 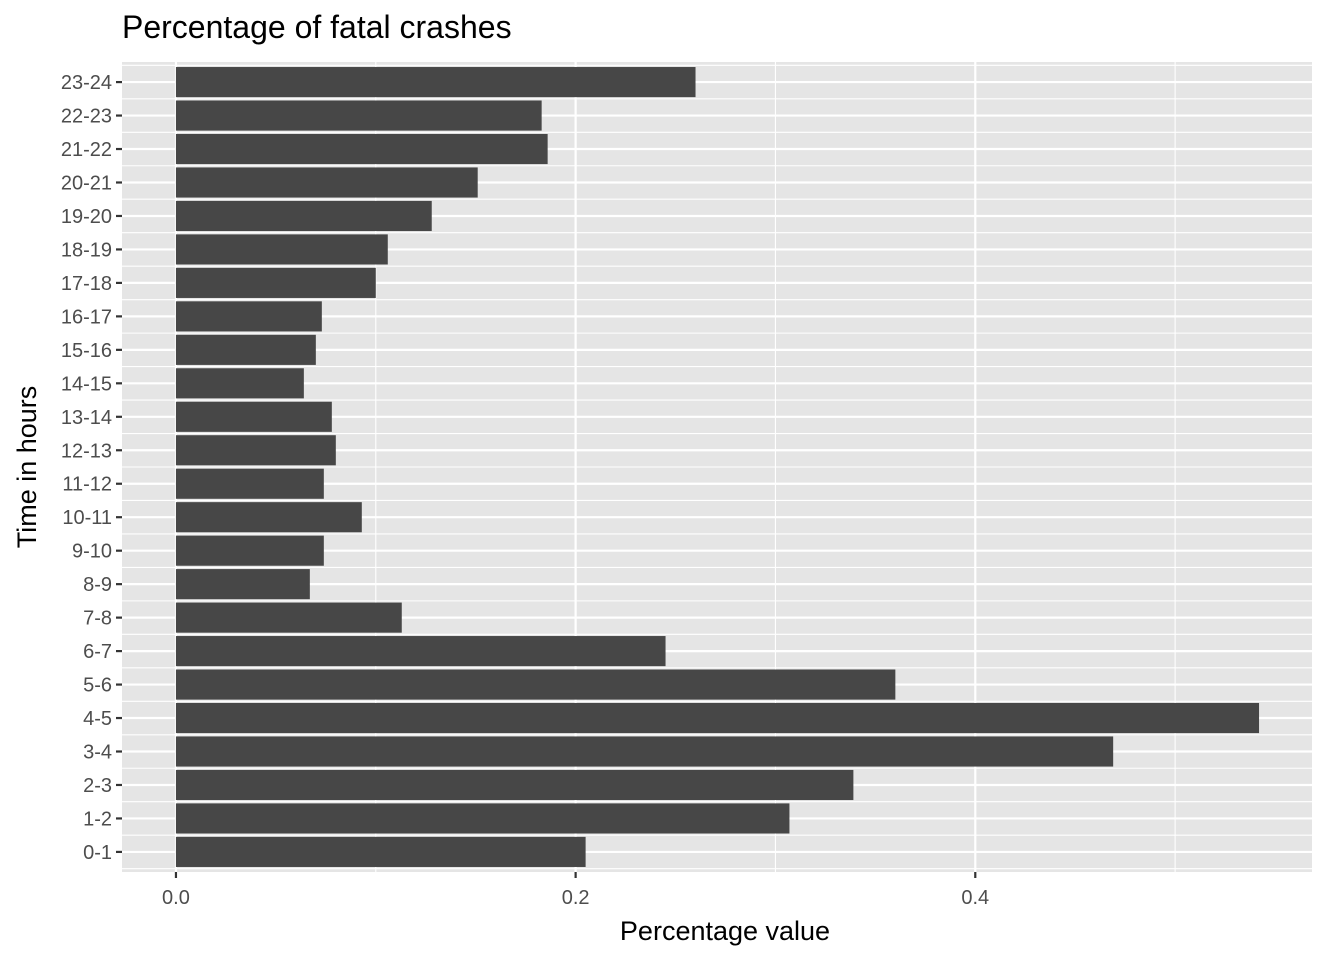 What do you see at coordinates (86, 83) in the screenshot?
I see `y-tick-label: 23-24` at bounding box center [86, 83].